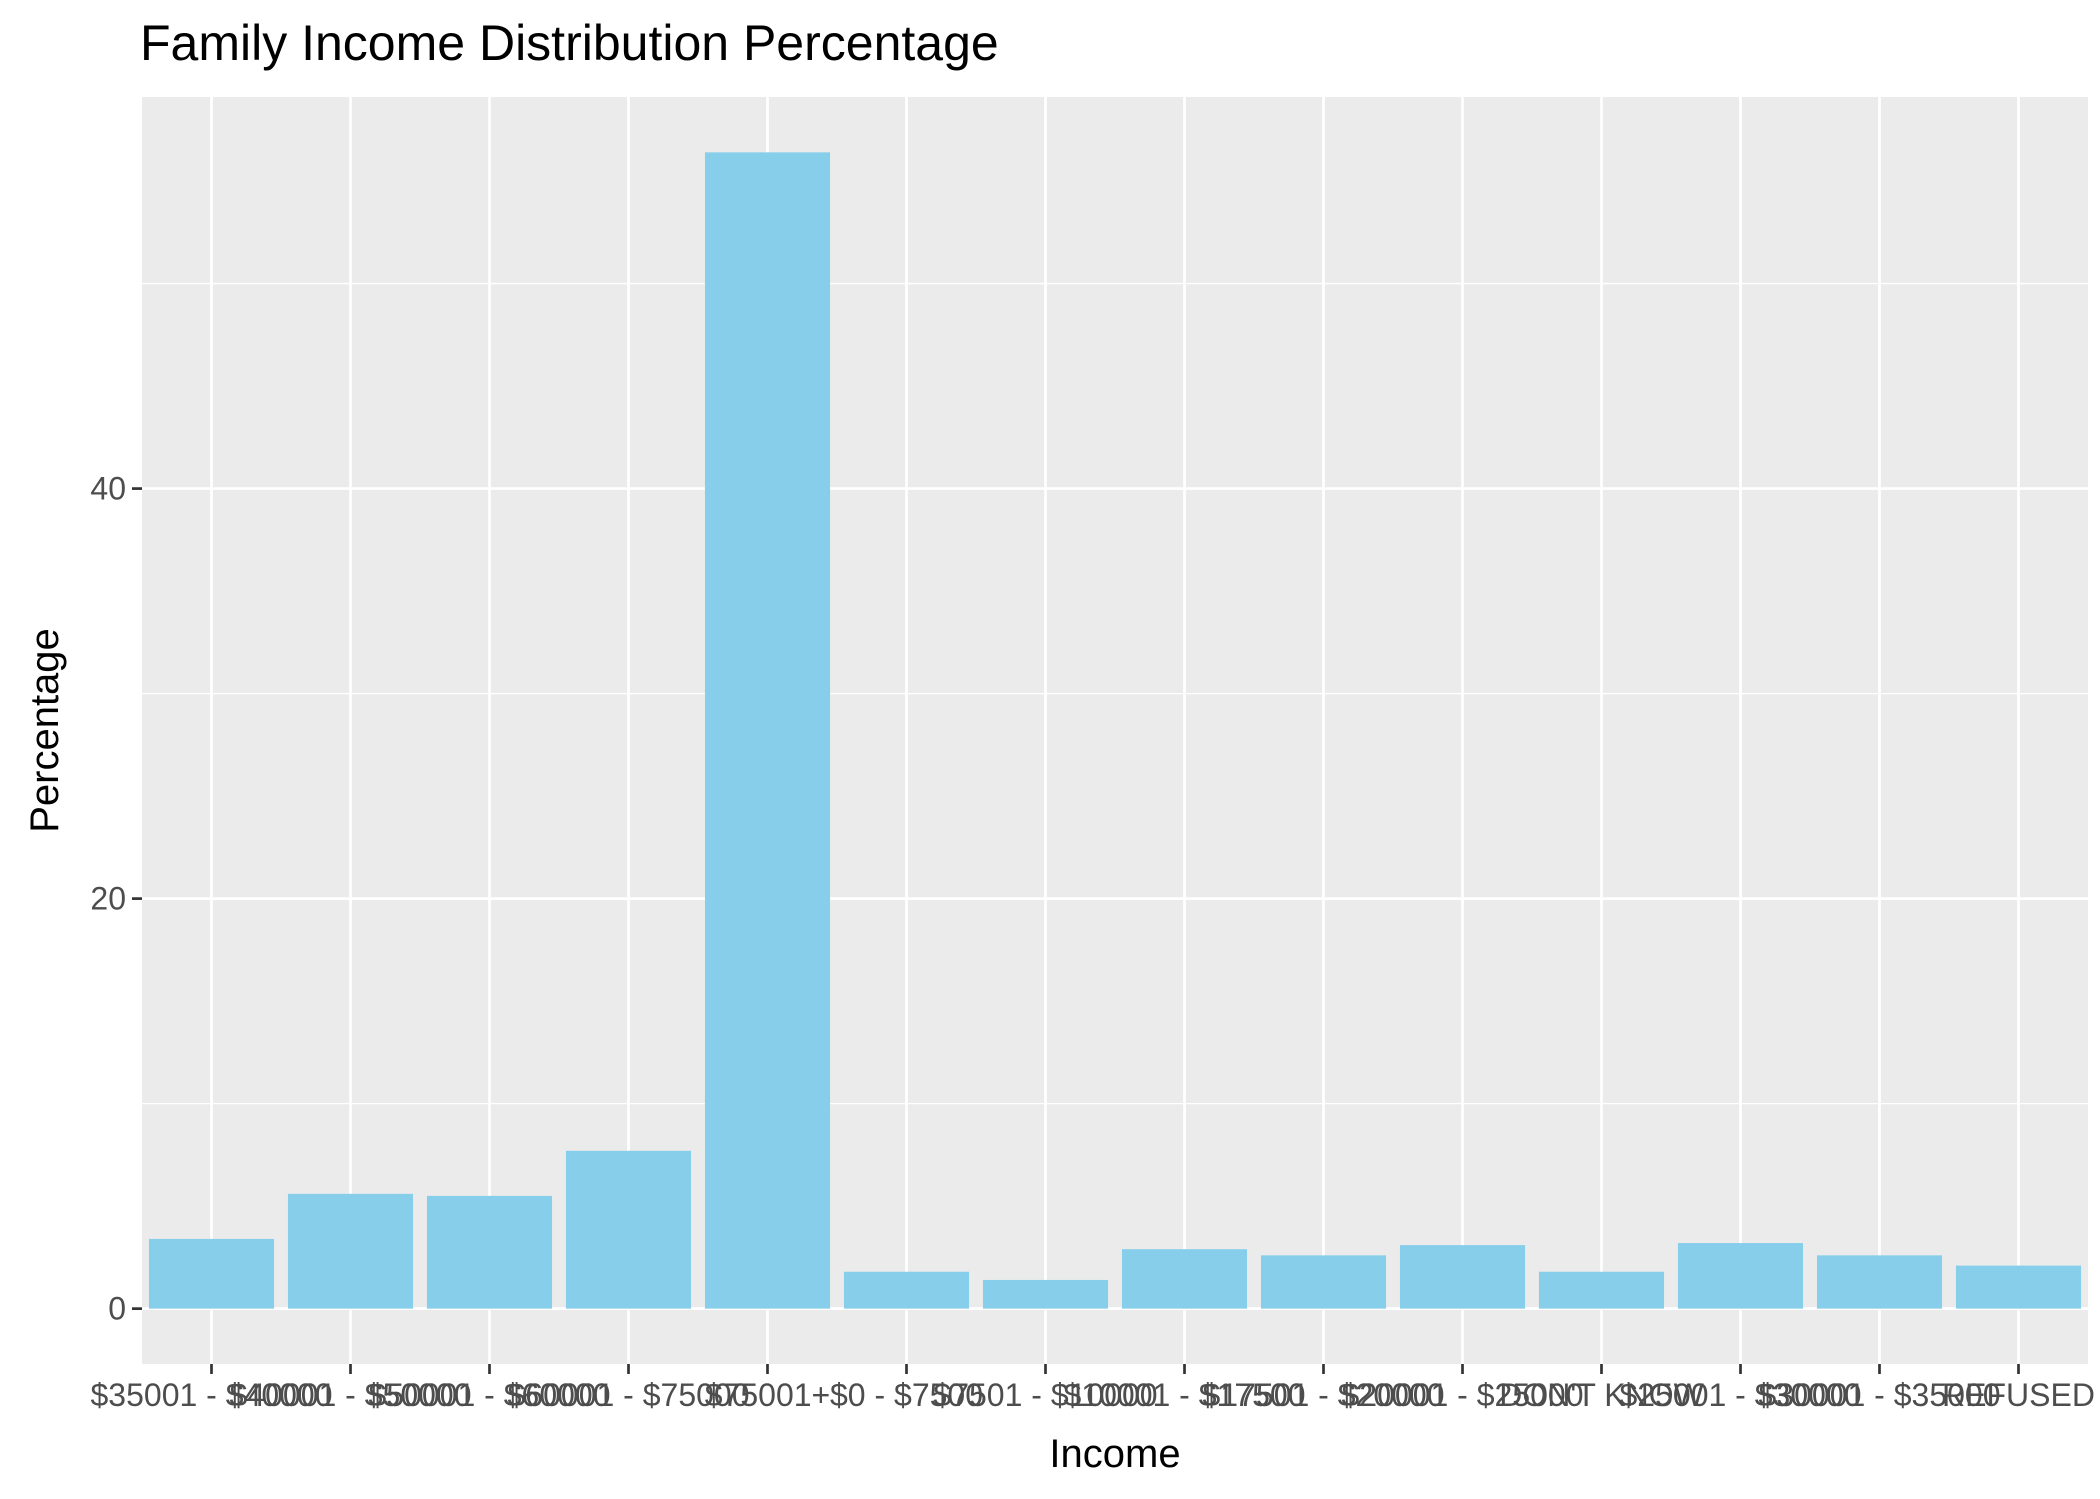 The height and width of the screenshot is (1499, 2100). What do you see at coordinates (351, 1395) in the screenshot?
I see `x-tick-label: $40001 - $50000` at bounding box center [351, 1395].